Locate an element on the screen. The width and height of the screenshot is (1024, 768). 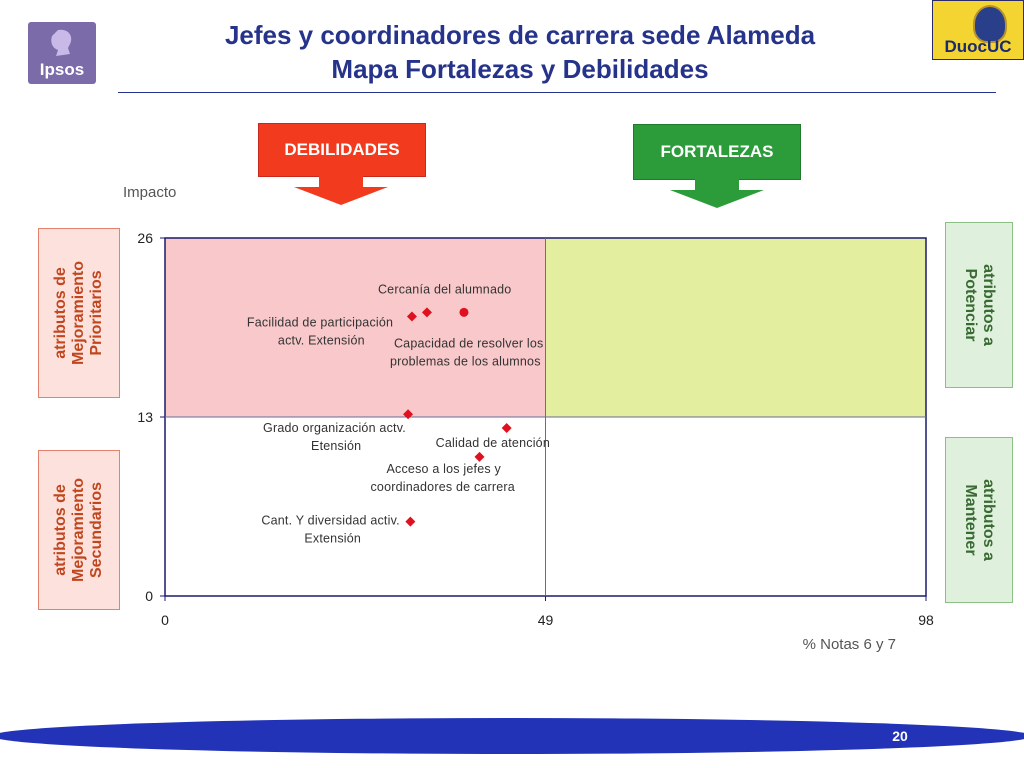
ipsos-logo: Ipsos is located at coordinates (62, 53).